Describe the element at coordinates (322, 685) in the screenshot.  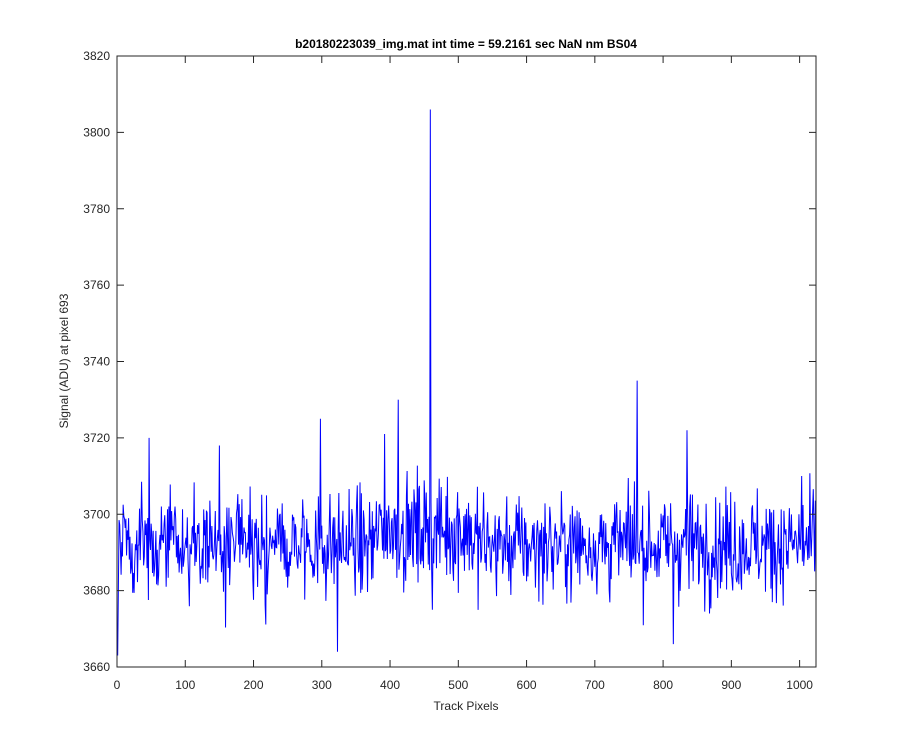
I see `x-tick-label-3: 300` at that location.